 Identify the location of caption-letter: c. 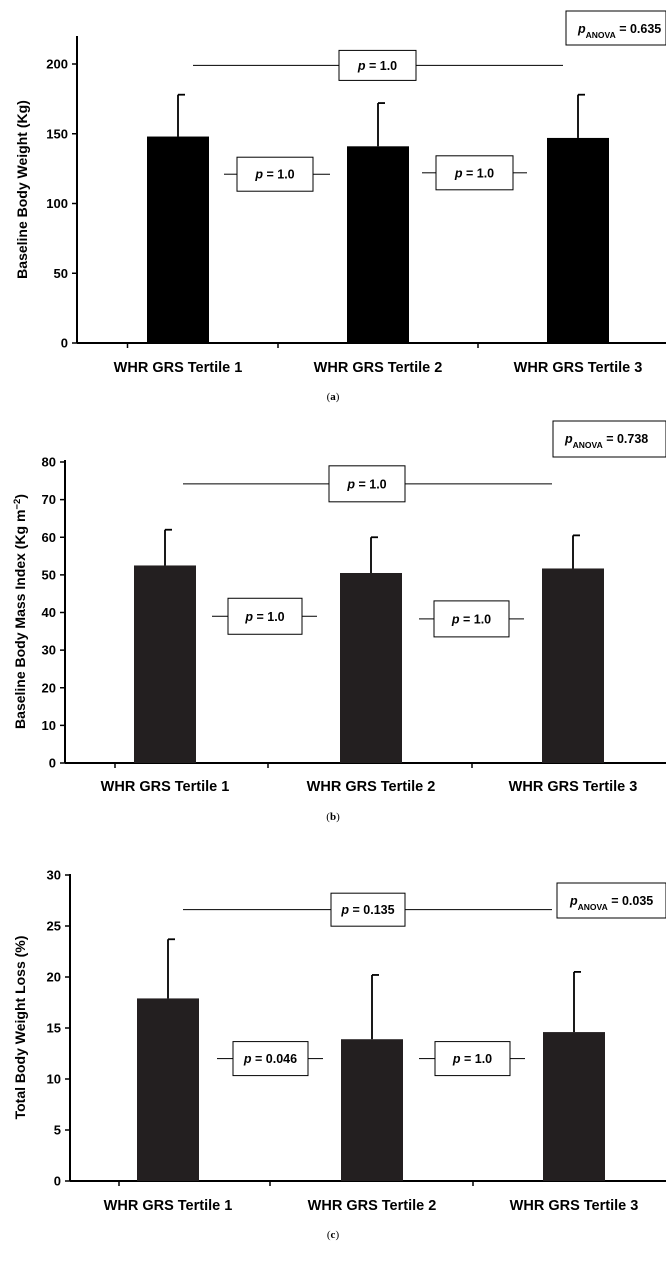
(333, 1235).